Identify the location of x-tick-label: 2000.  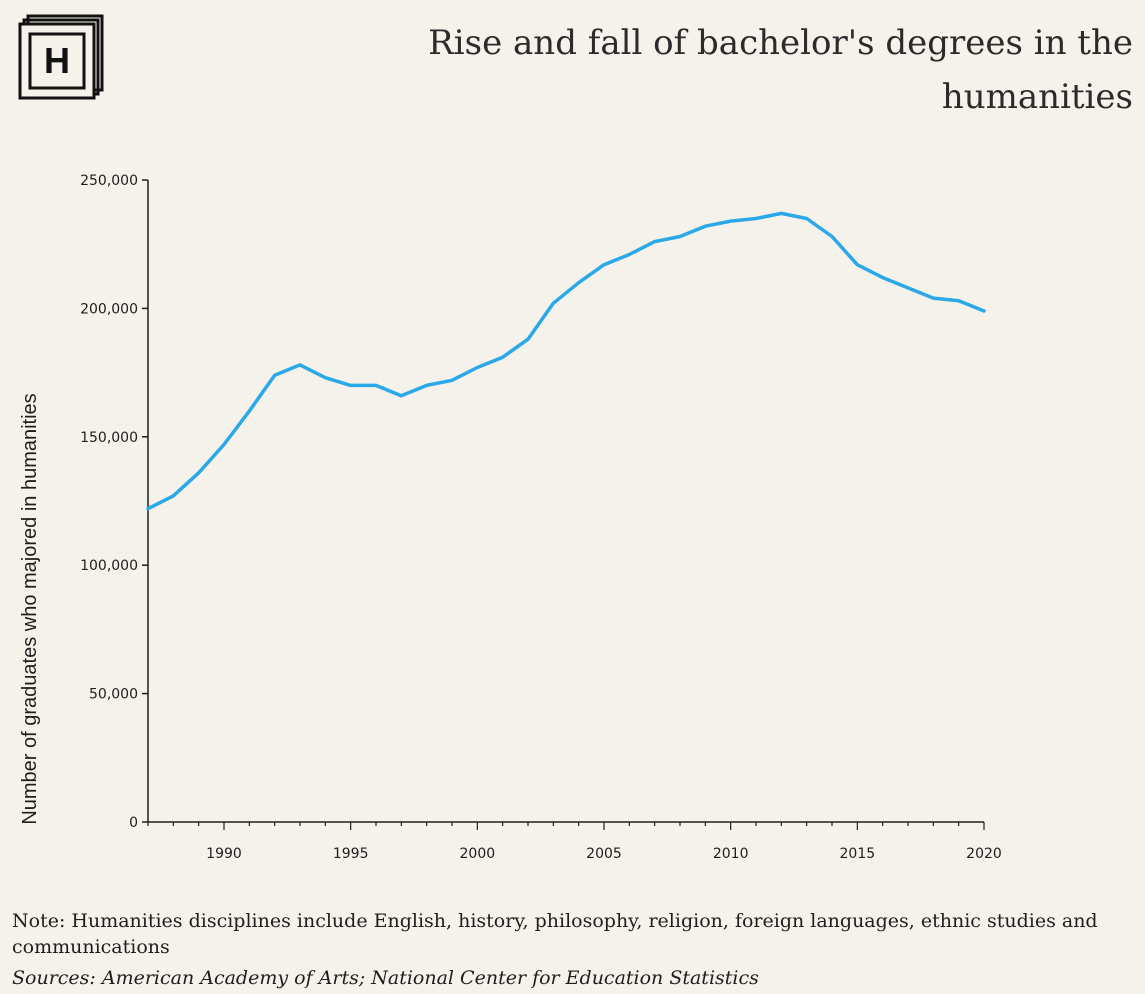
(478, 854).